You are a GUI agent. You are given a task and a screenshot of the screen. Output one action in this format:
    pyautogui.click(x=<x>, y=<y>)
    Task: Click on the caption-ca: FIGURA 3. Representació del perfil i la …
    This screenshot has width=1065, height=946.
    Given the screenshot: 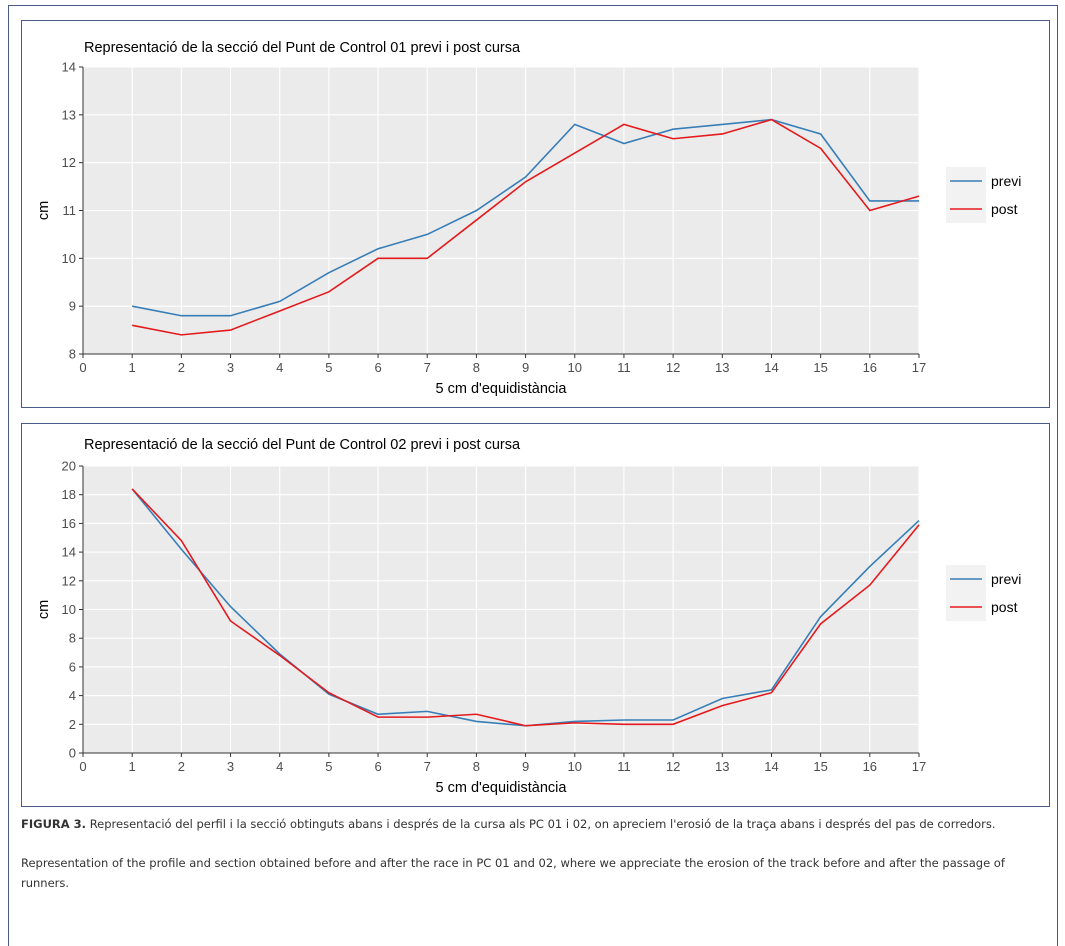 What is the action you would take?
    pyautogui.click(x=536, y=824)
    